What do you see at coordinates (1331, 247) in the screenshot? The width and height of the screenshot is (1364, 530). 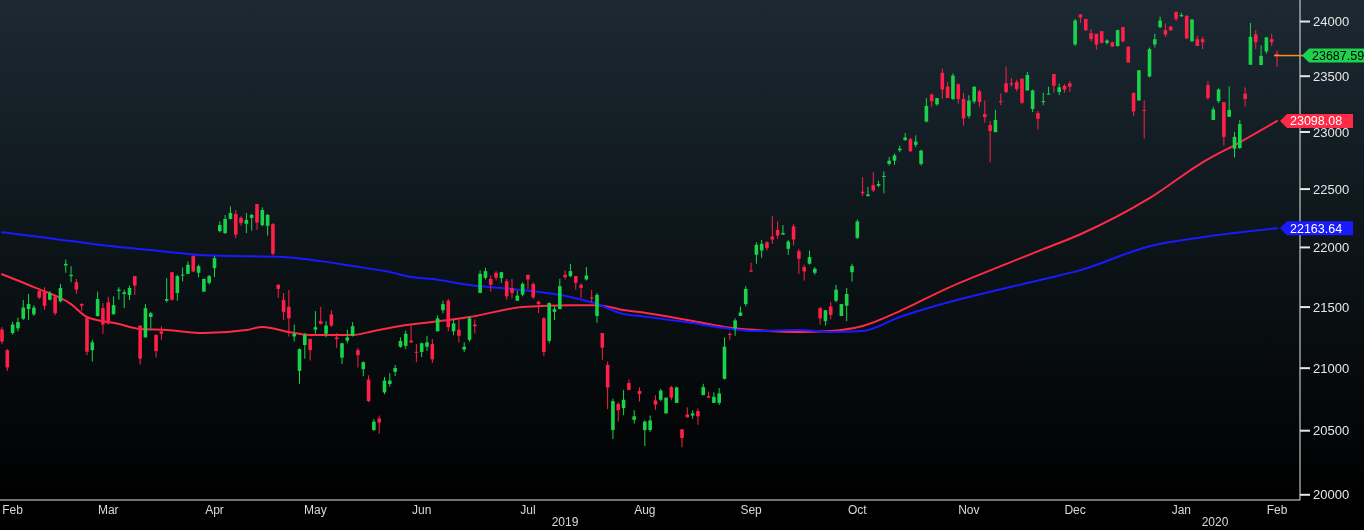 I see `y-tick-label: 22000` at bounding box center [1331, 247].